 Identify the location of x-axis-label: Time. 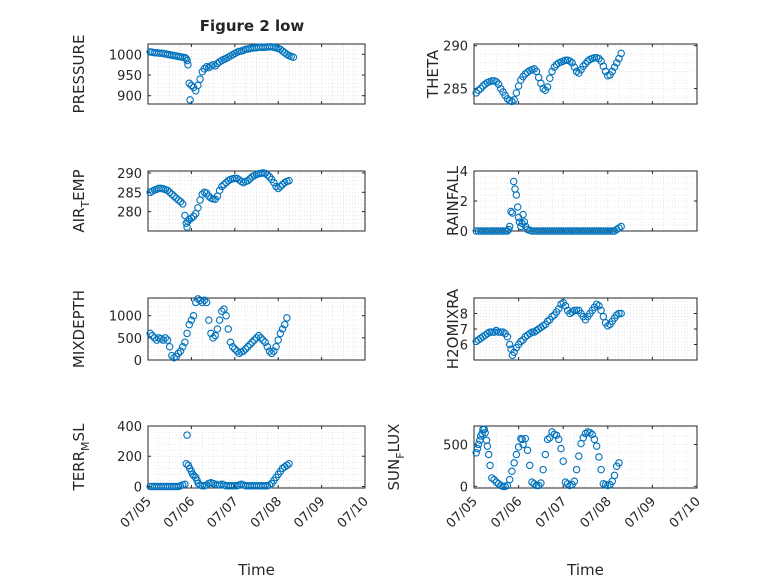
(256, 570).